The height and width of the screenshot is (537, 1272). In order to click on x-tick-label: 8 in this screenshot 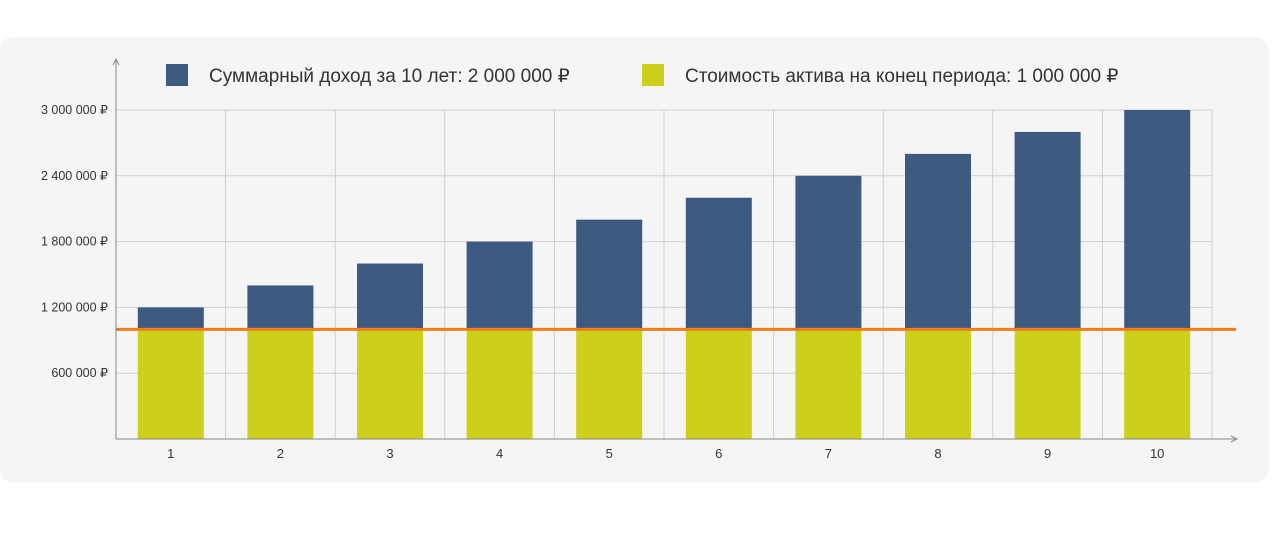, I will do `click(937, 453)`.